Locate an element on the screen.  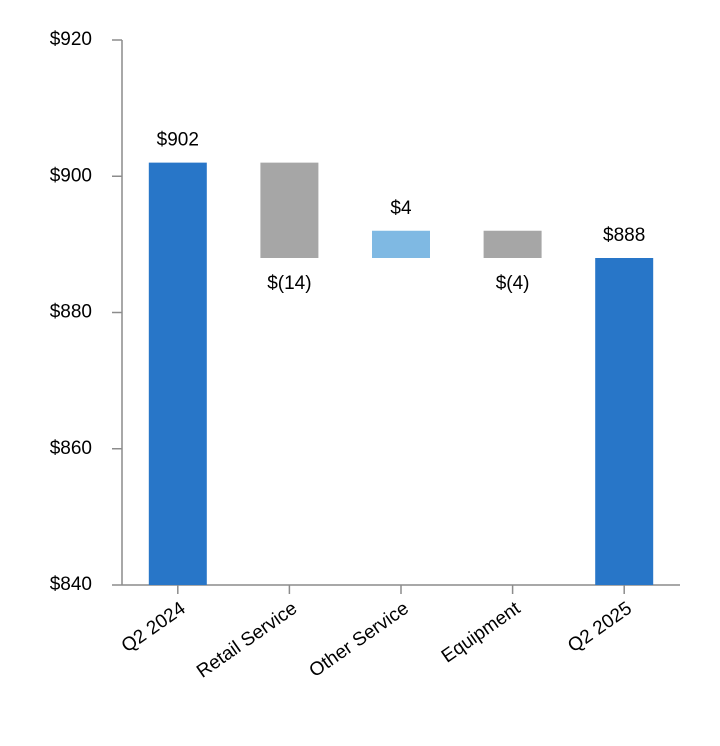
x-tick-label: Q2 2024 is located at coordinates (154, 627).